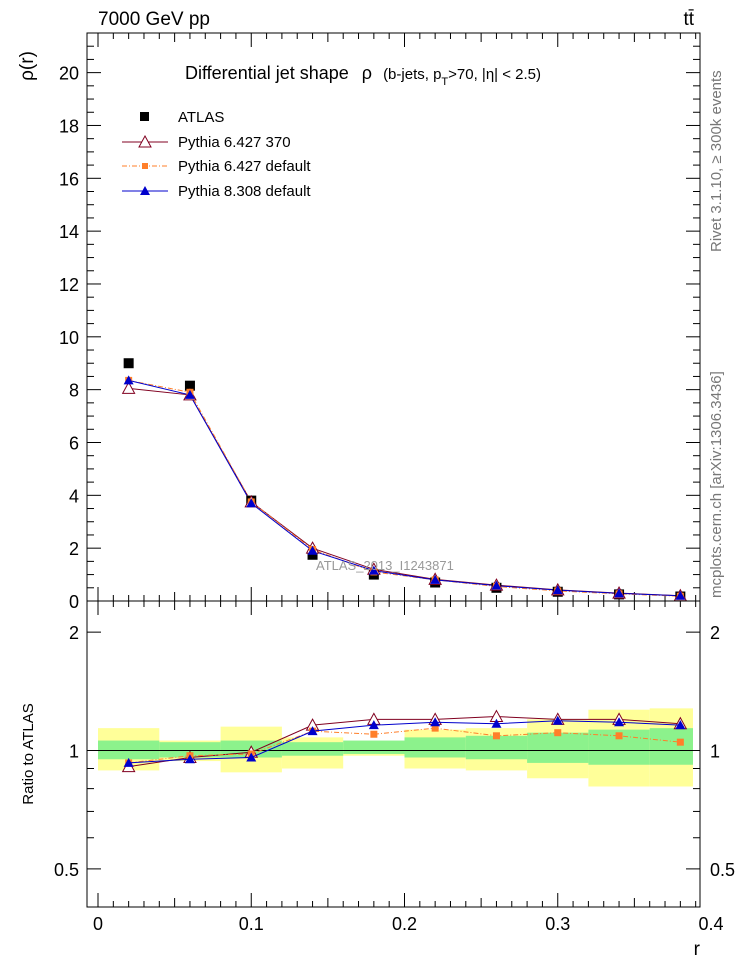 Image resolution: width=746 pixels, height=972 pixels. What do you see at coordinates (74, 496) in the screenshot?
I see `main-y-tick-label: 4` at bounding box center [74, 496].